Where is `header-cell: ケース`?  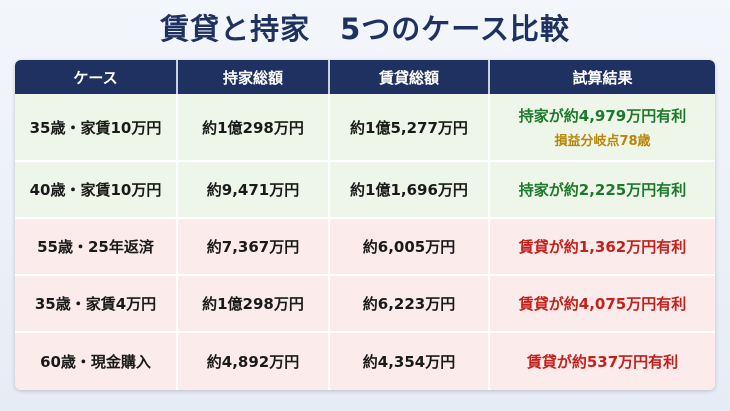 header-cell: ケース is located at coordinates (96, 77).